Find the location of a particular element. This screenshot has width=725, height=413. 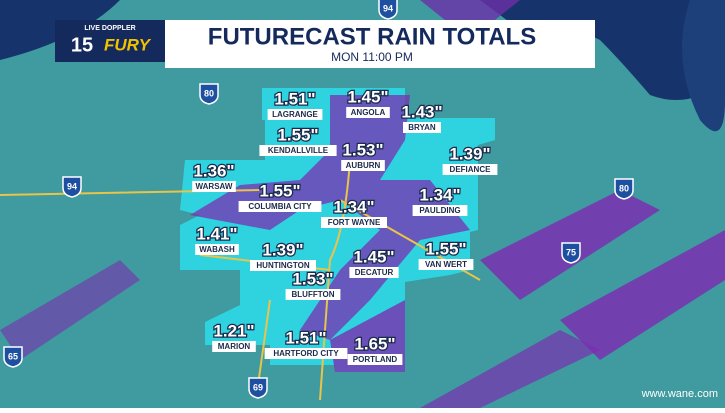

city-name: FORT WAYNE is located at coordinates (354, 222).